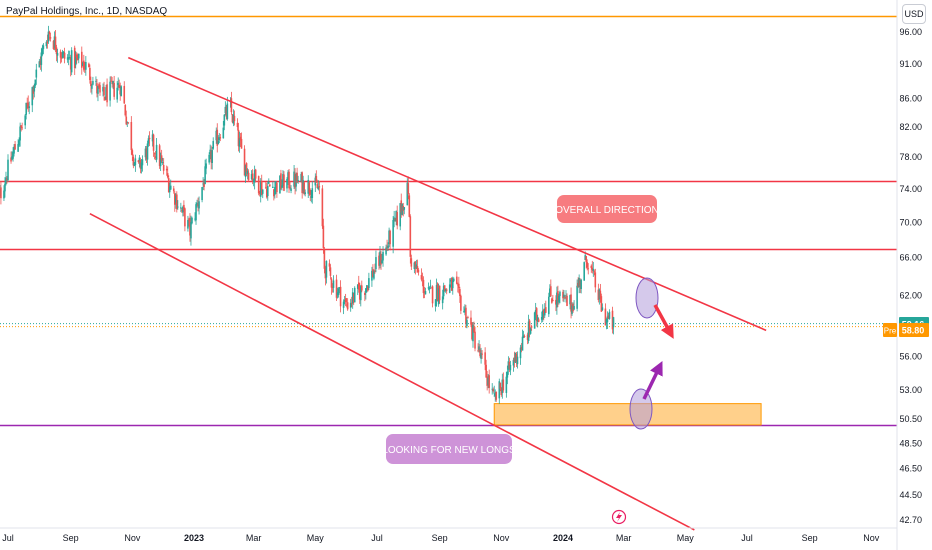 The width and height of the screenshot is (932, 550). What do you see at coordinates (910, 469) in the screenshot?
I see `y-tick-label: 46.50` at bounding box center [910, 469].